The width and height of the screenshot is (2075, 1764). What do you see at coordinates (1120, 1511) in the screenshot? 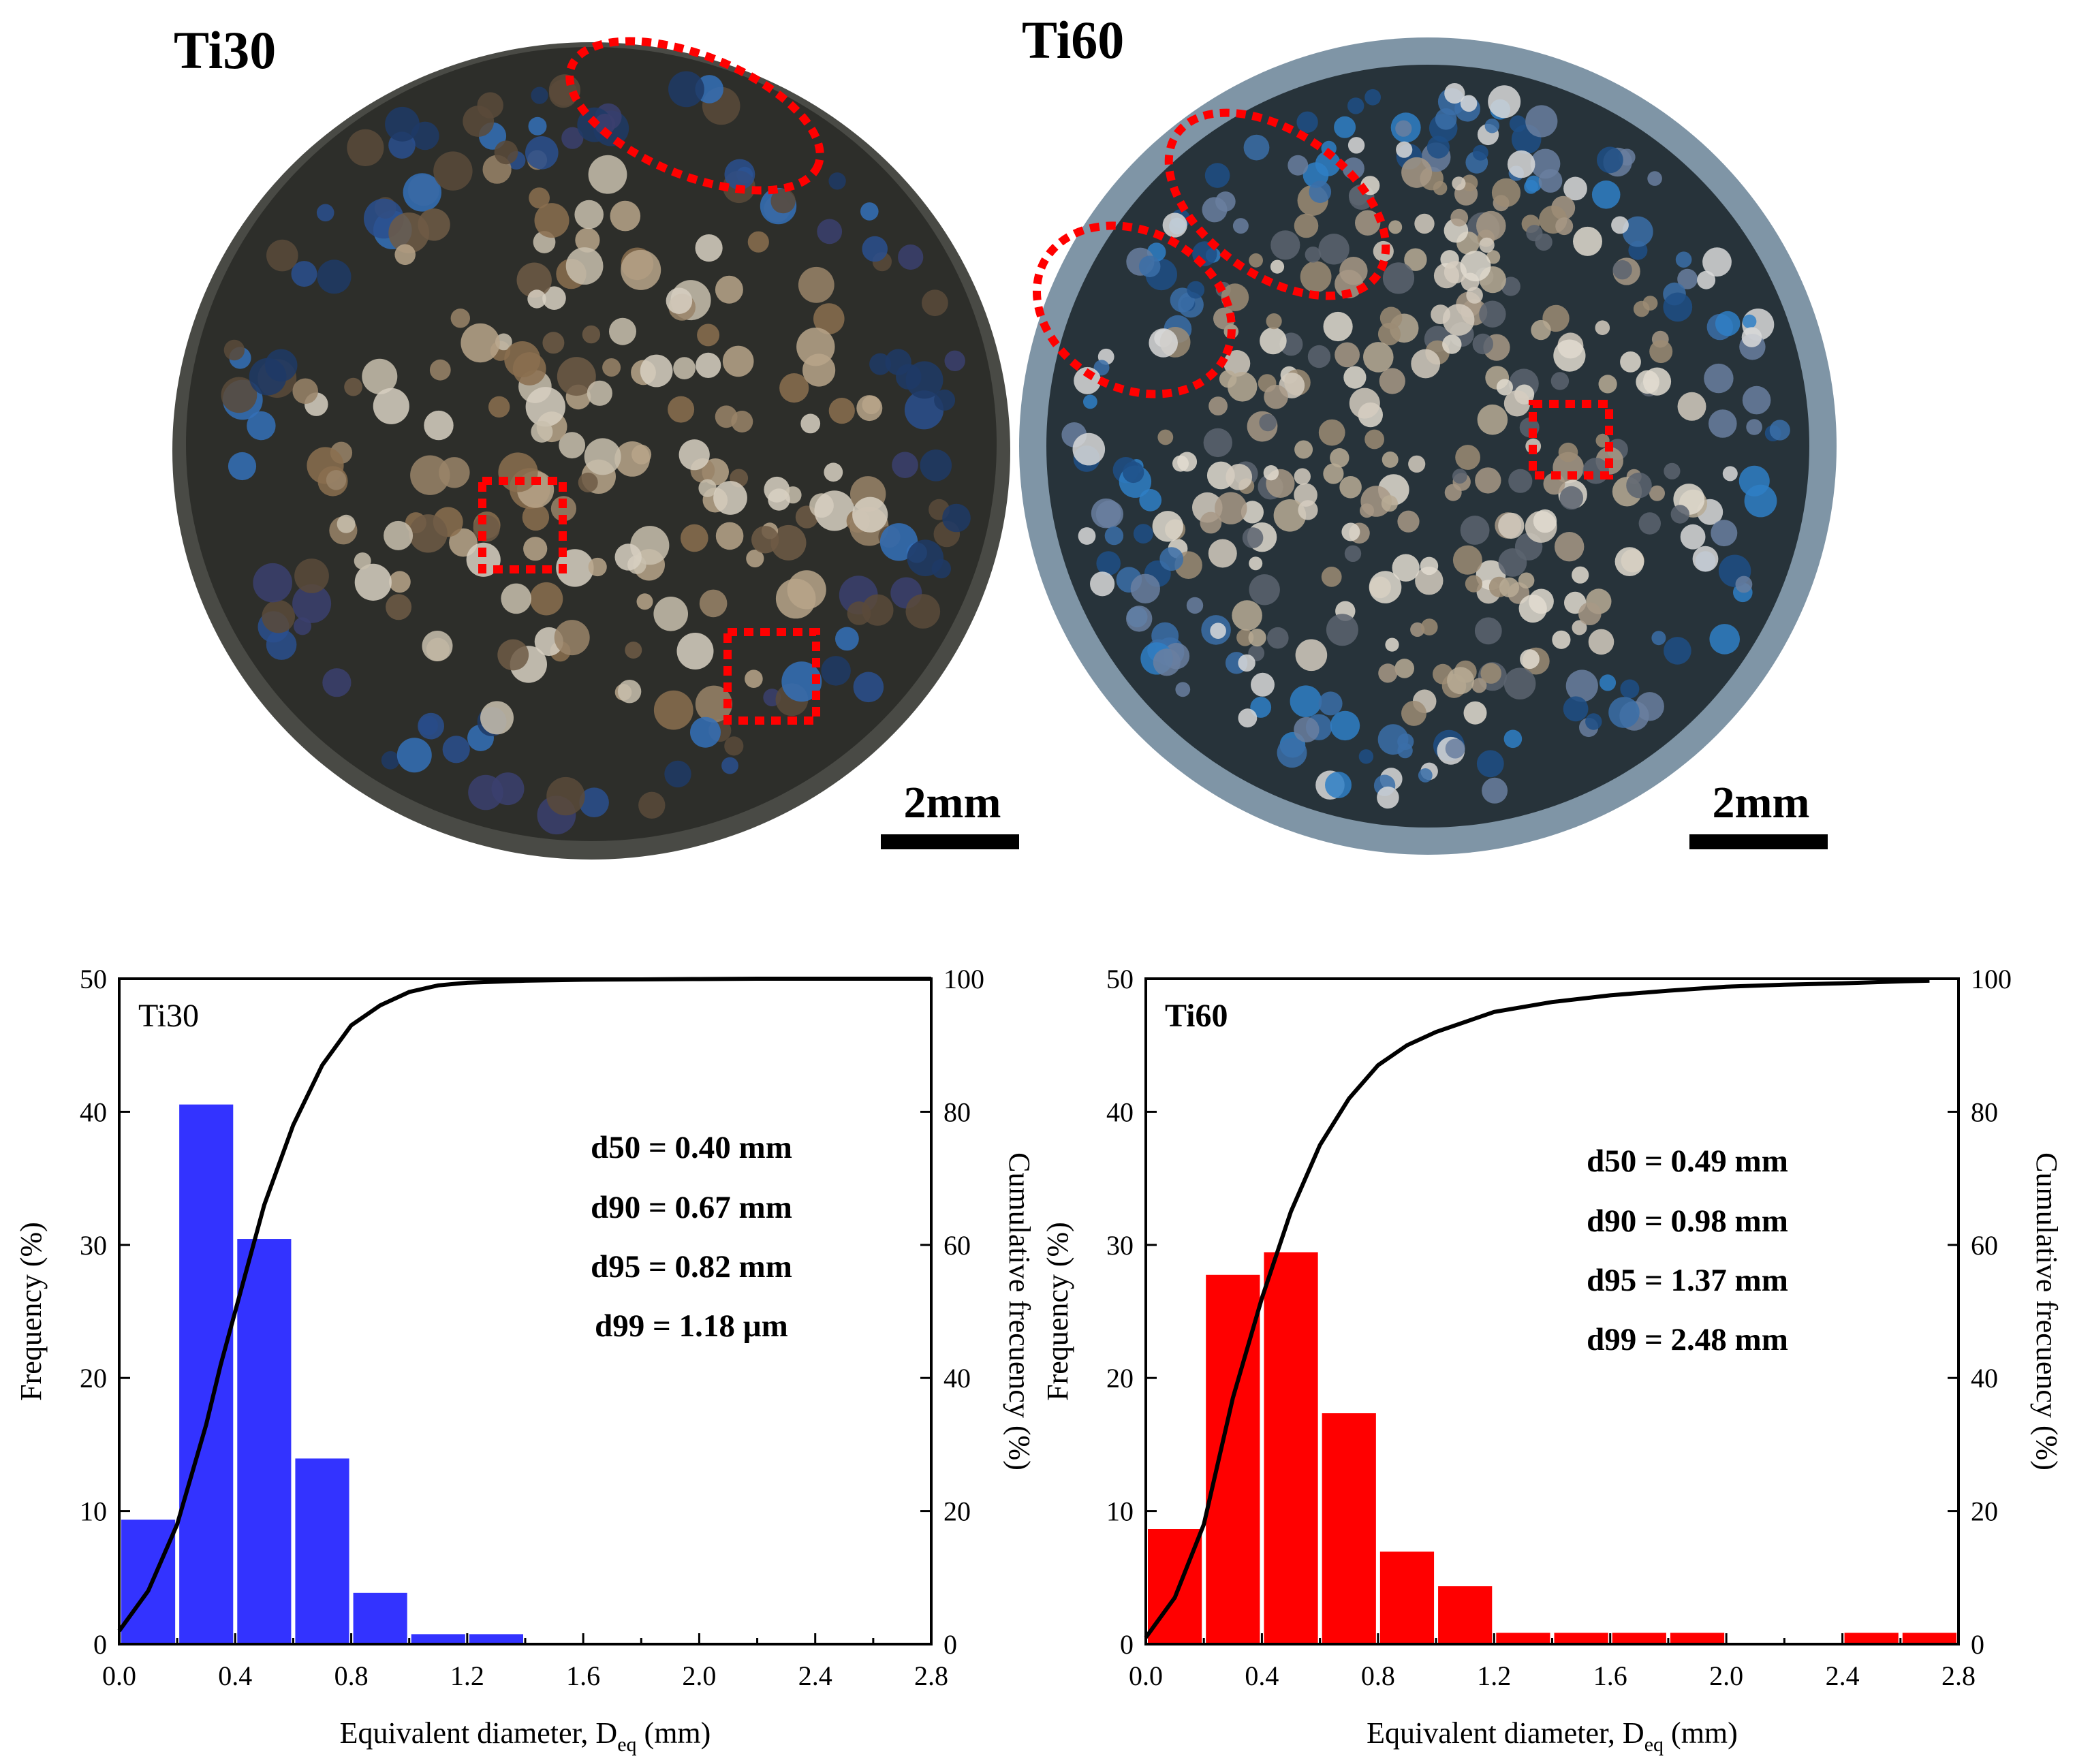
I see `y-tick-label: 10` at bounding box center [1120, 1511].